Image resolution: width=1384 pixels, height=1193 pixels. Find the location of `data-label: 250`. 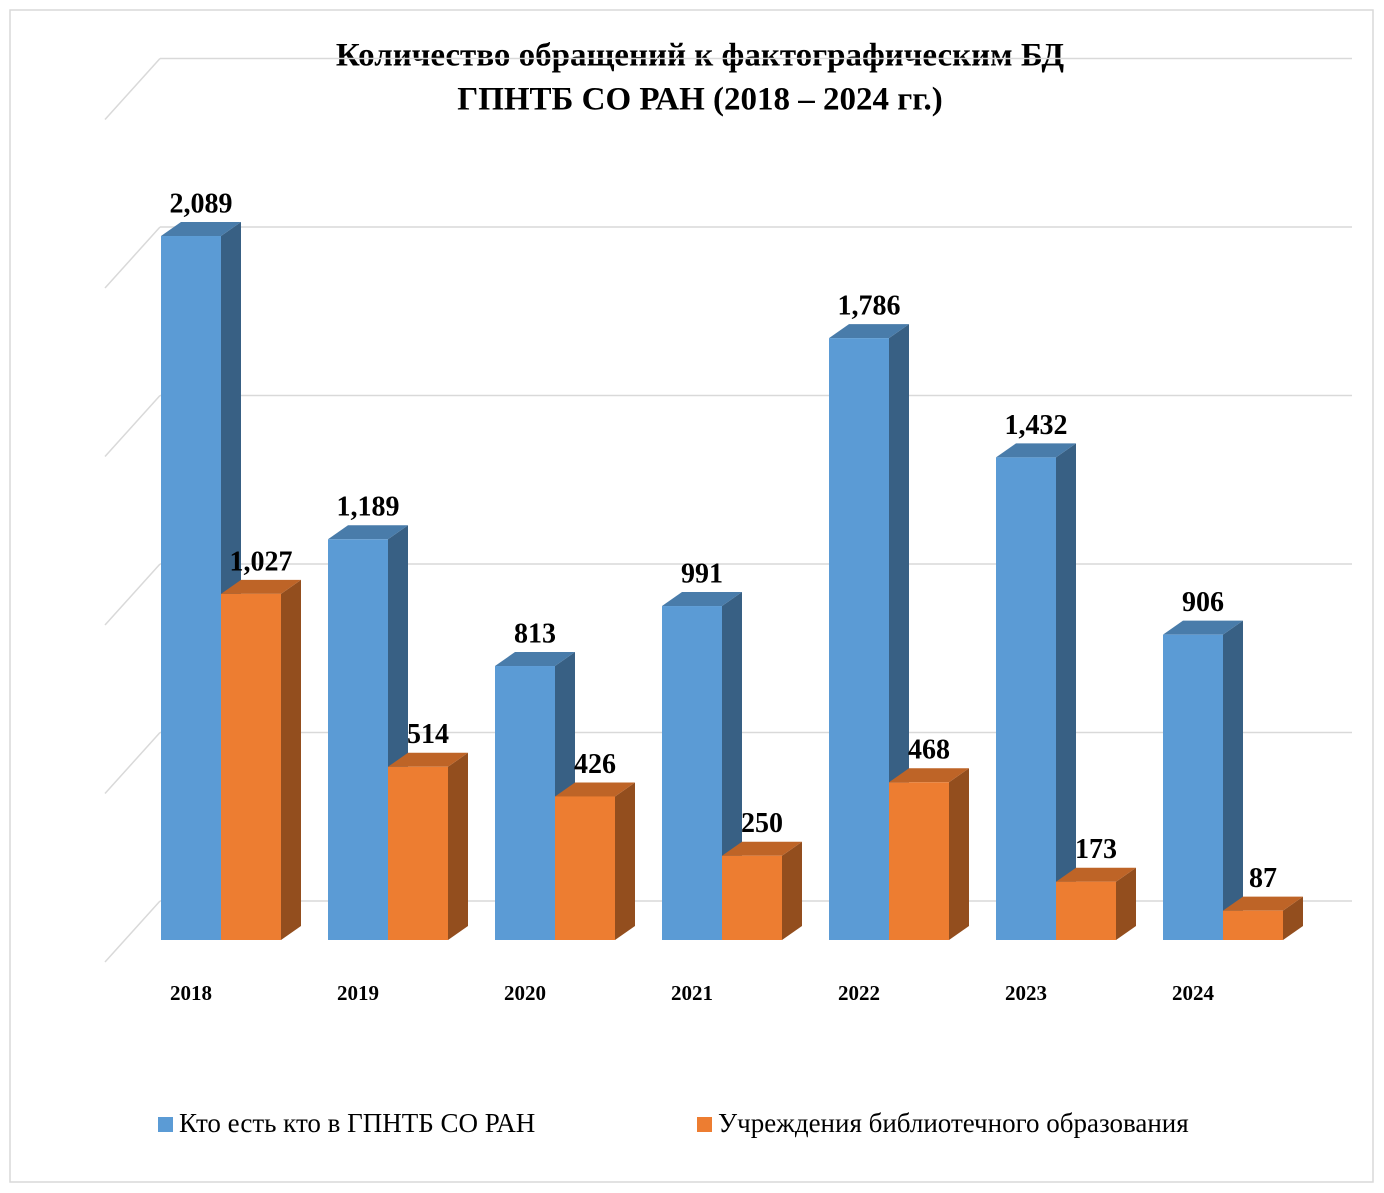

data-label: 250 is located at coordinates (762, 823).